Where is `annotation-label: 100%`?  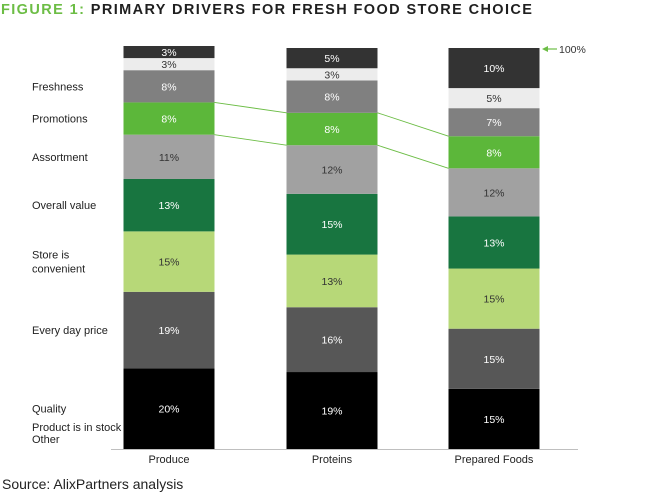
annotation-label: 100% is located at coordinates (572, 50).